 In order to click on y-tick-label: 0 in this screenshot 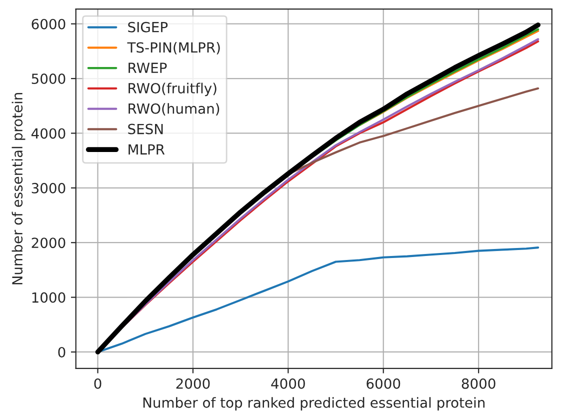, I will do `click(62, 352)`.